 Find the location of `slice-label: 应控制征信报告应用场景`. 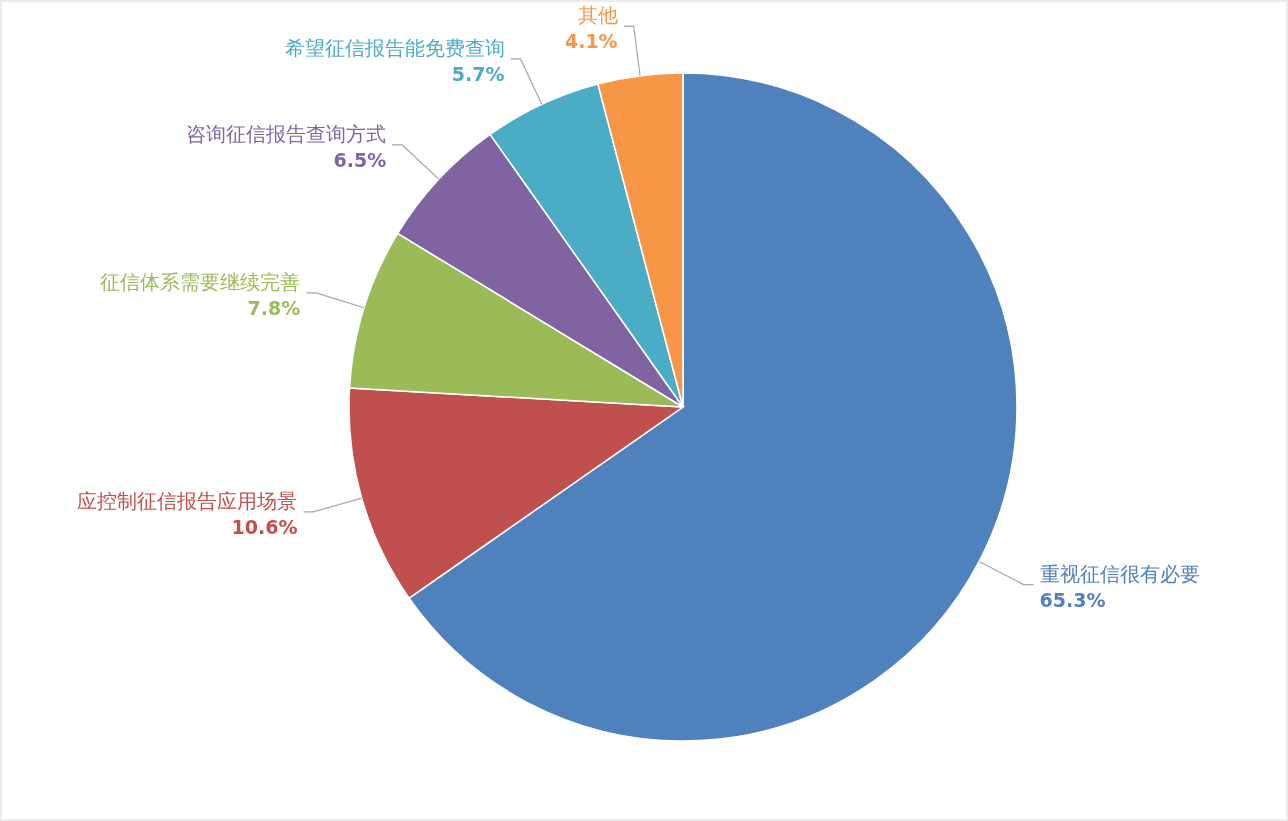

slice-label: 应控制征信报告应用场景 is located at coordinates (187, 500).